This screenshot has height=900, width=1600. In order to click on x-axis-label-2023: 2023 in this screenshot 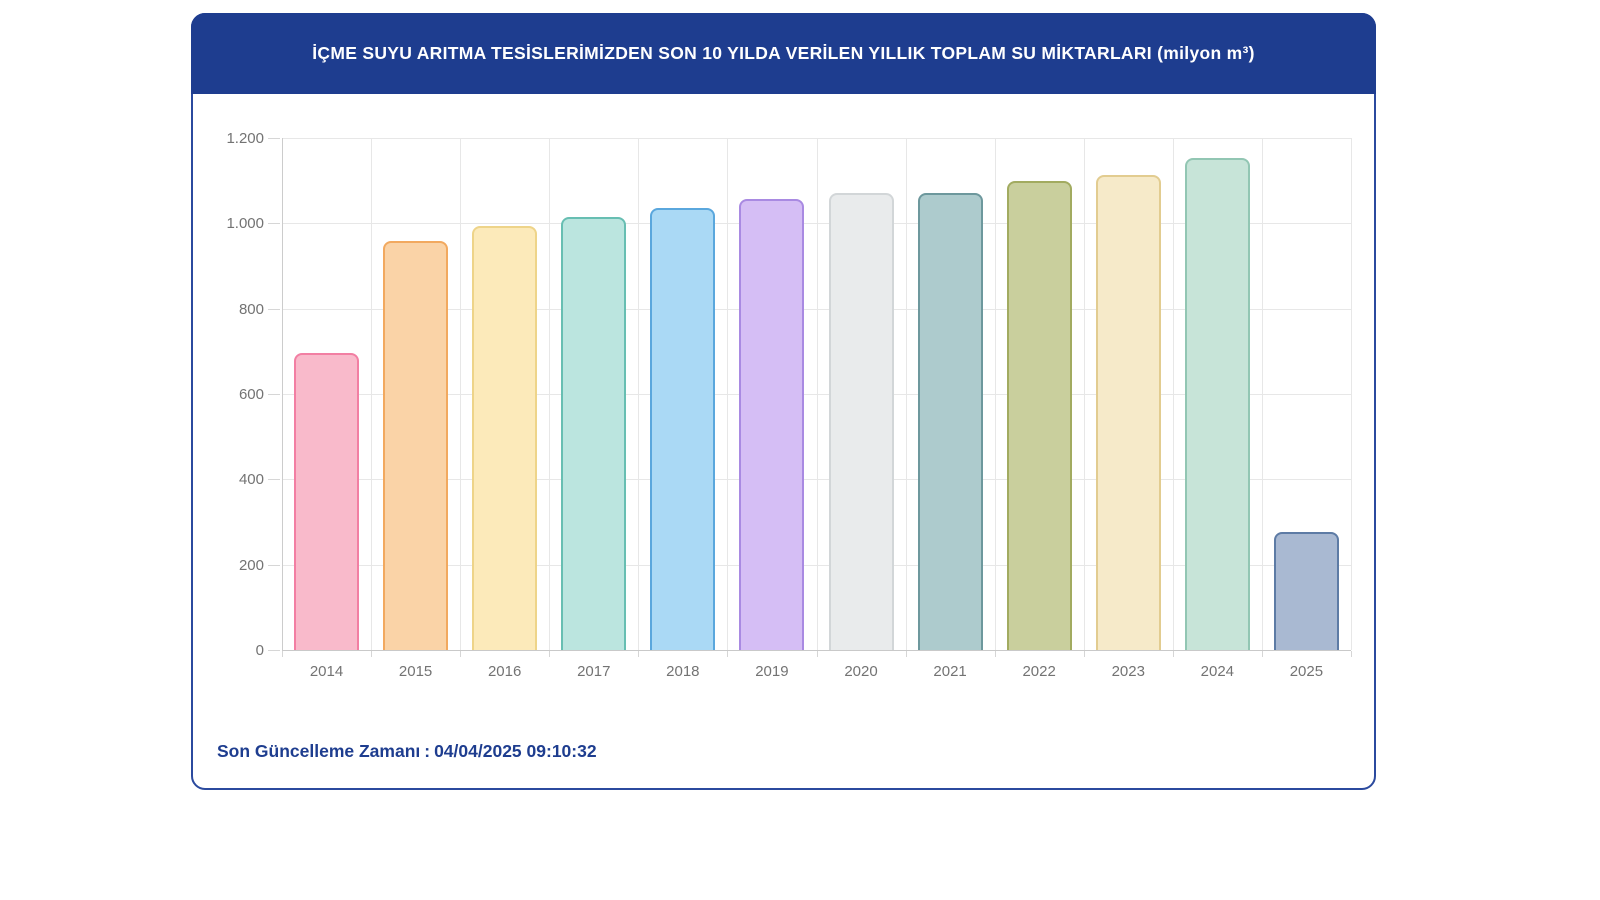, I will do `click(1128, 671)`.